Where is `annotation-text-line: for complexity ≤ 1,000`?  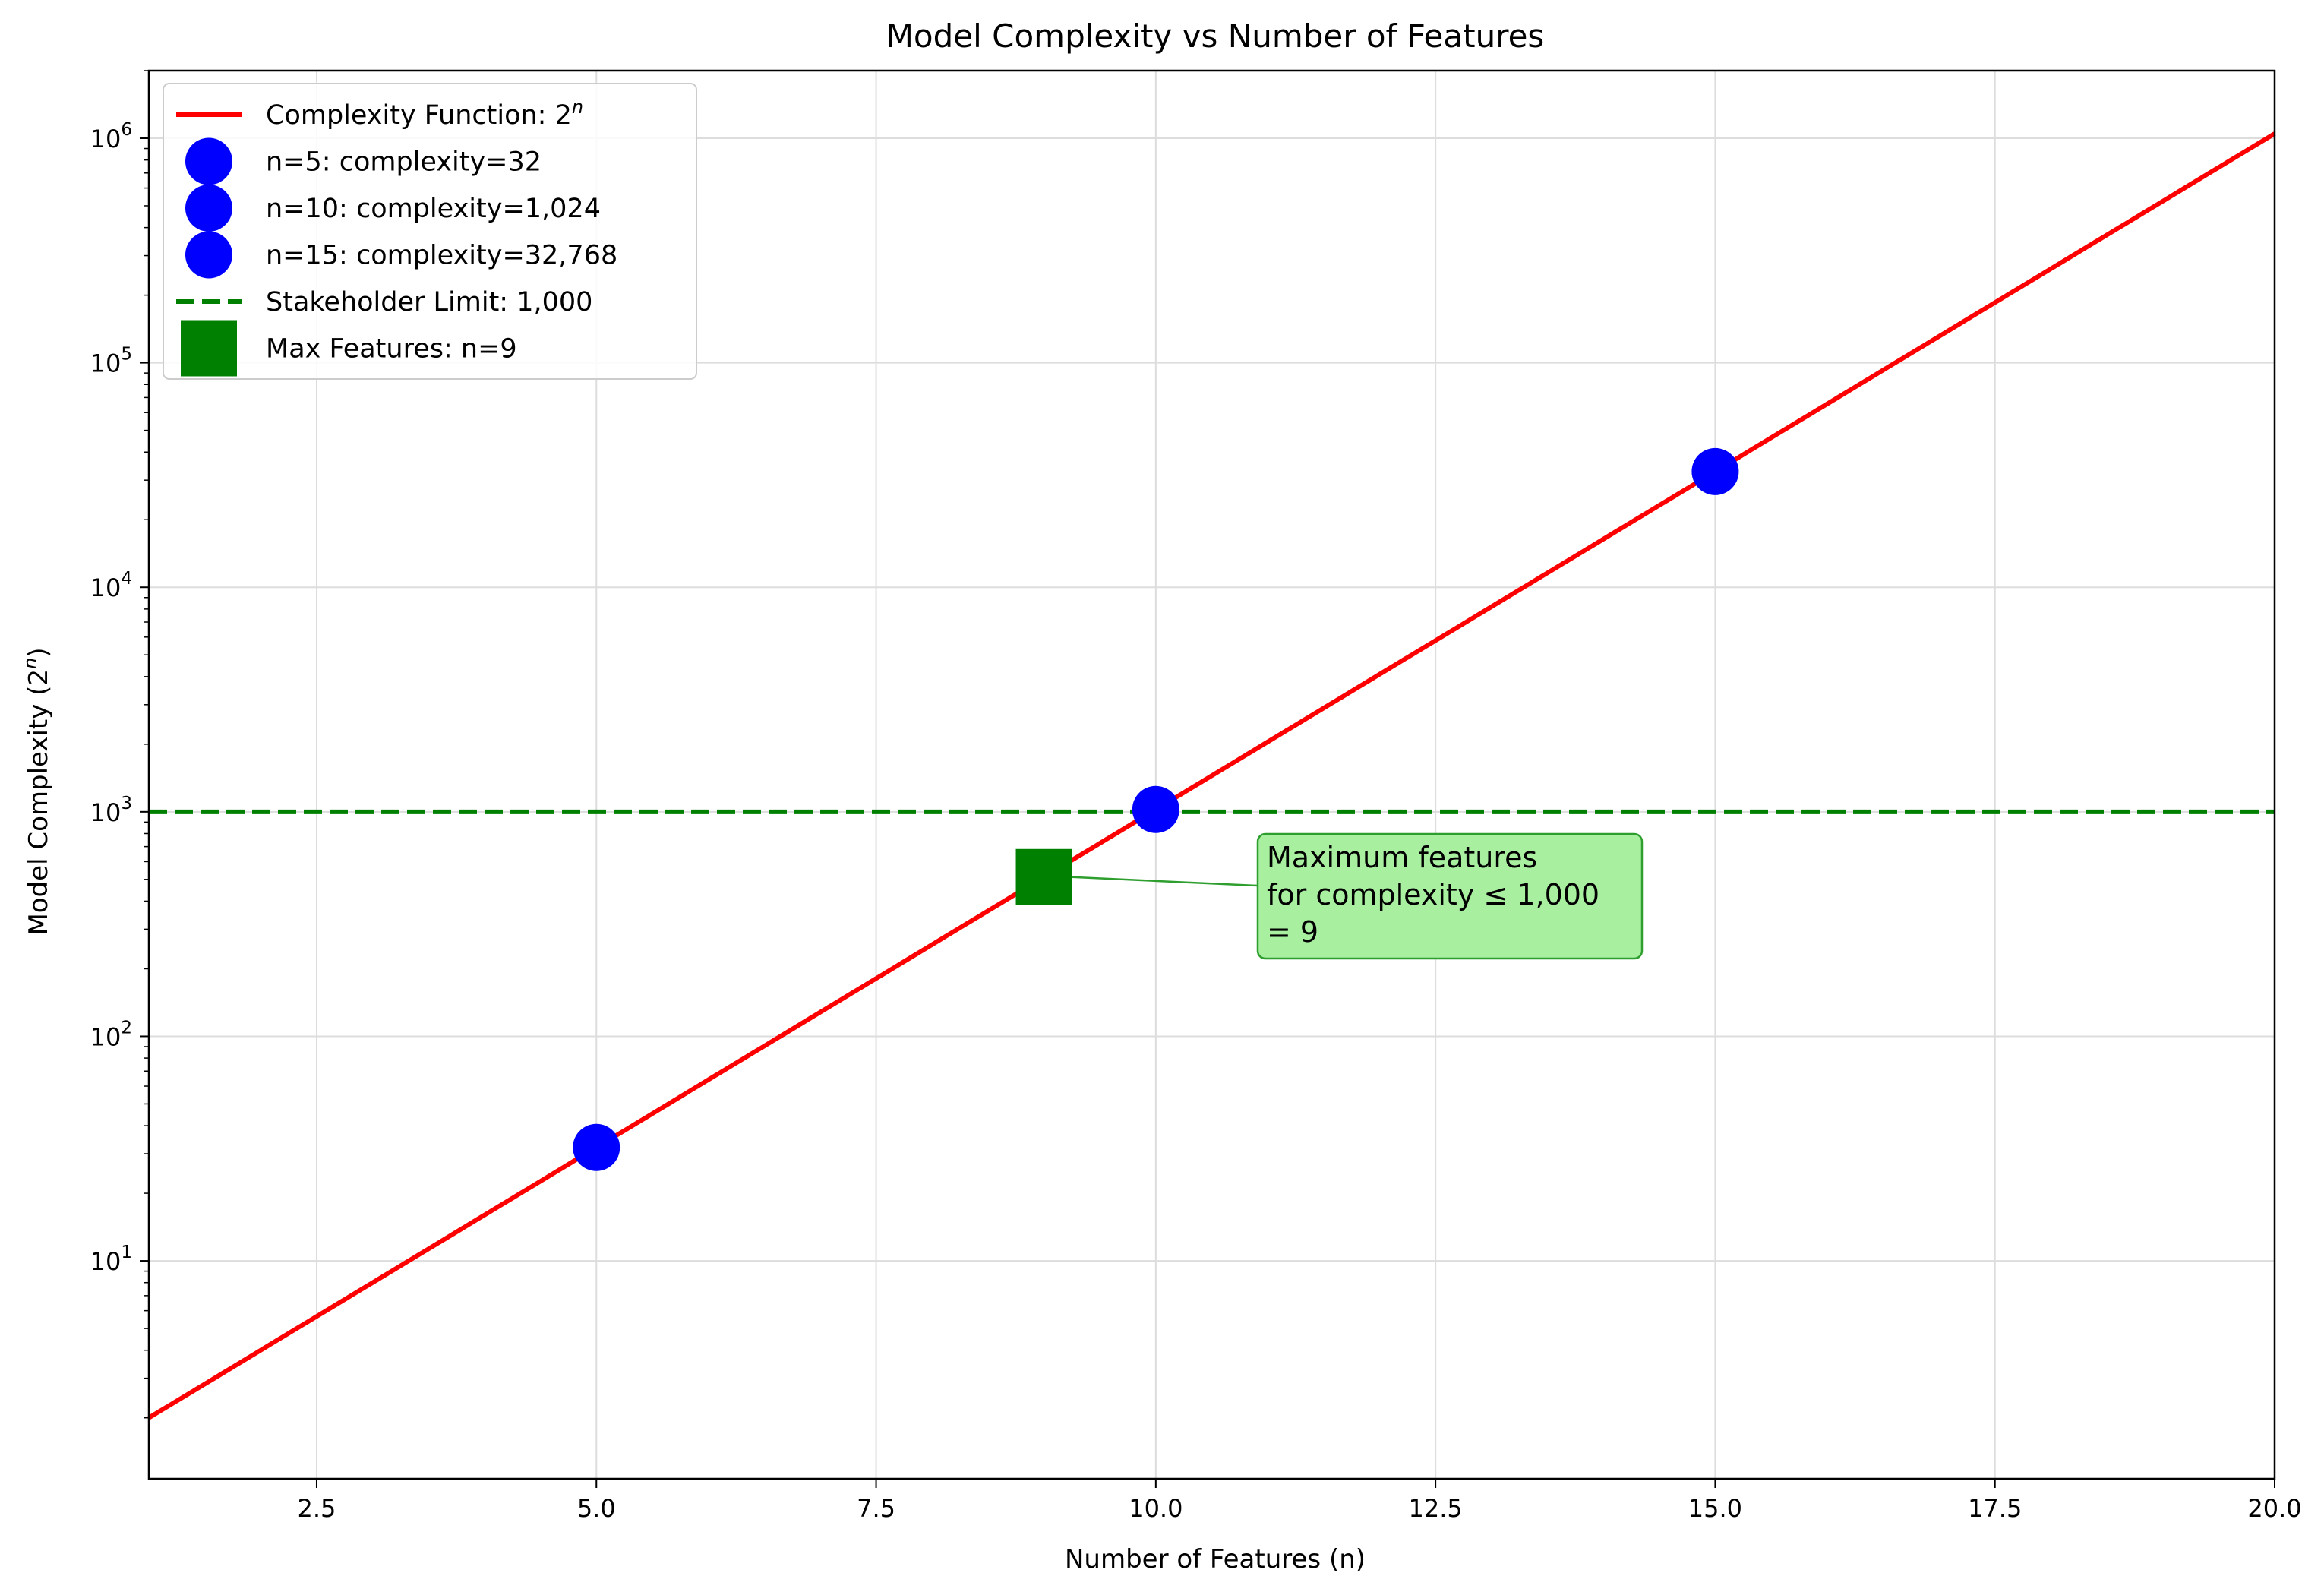 annotation-text-line: for complexity ≤ 1,000 is located at coordinates (1433, 894).